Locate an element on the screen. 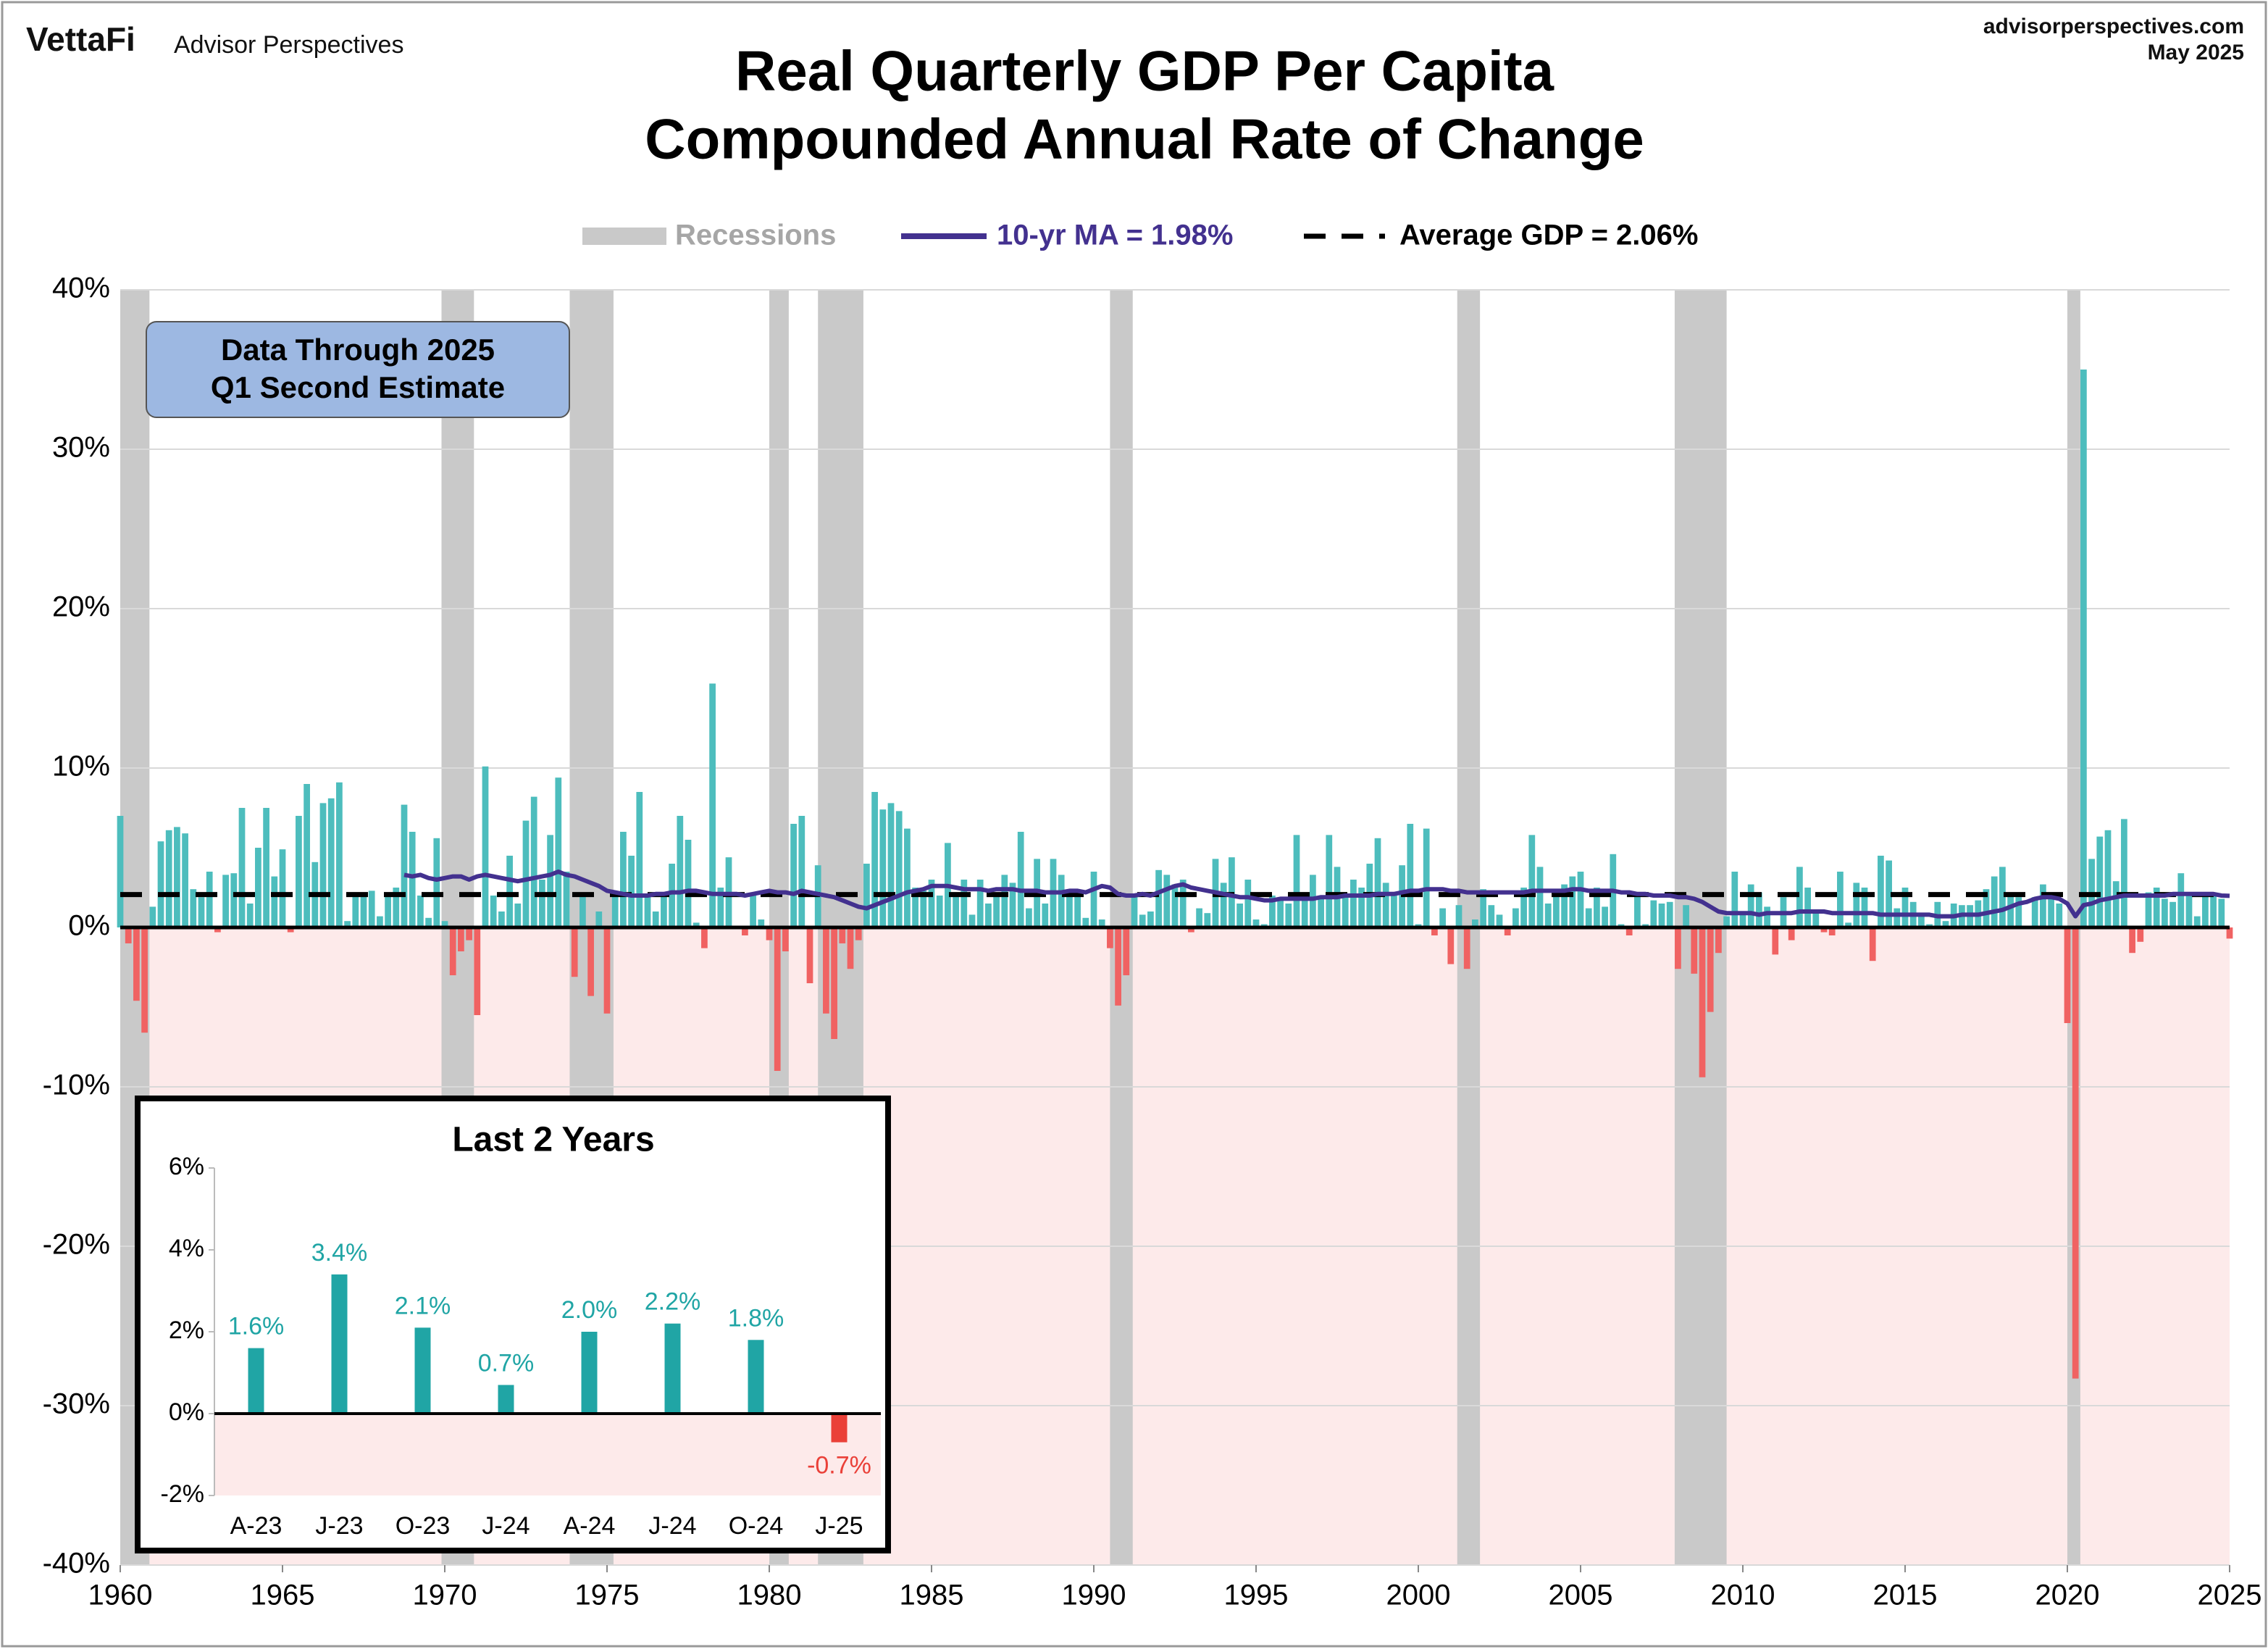  x-tick-label: 1995 is located at coordinates (1257, 1595).